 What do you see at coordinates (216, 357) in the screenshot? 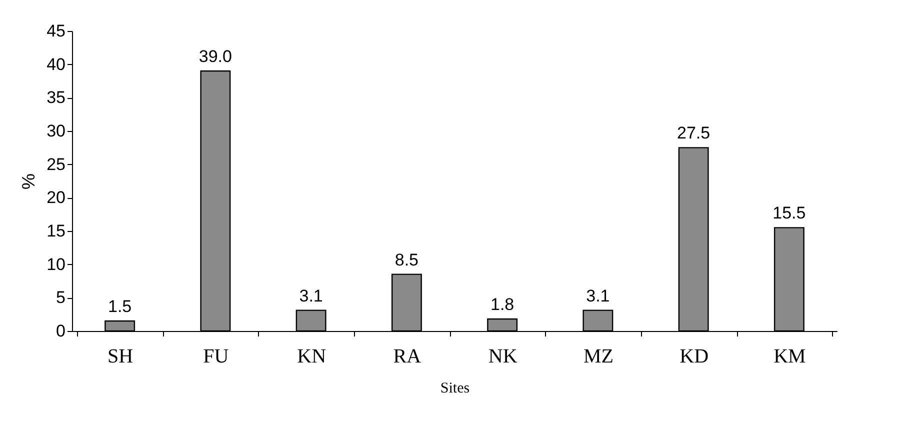
I see `x-tick-label: FU` at bounding box center [216, 357].